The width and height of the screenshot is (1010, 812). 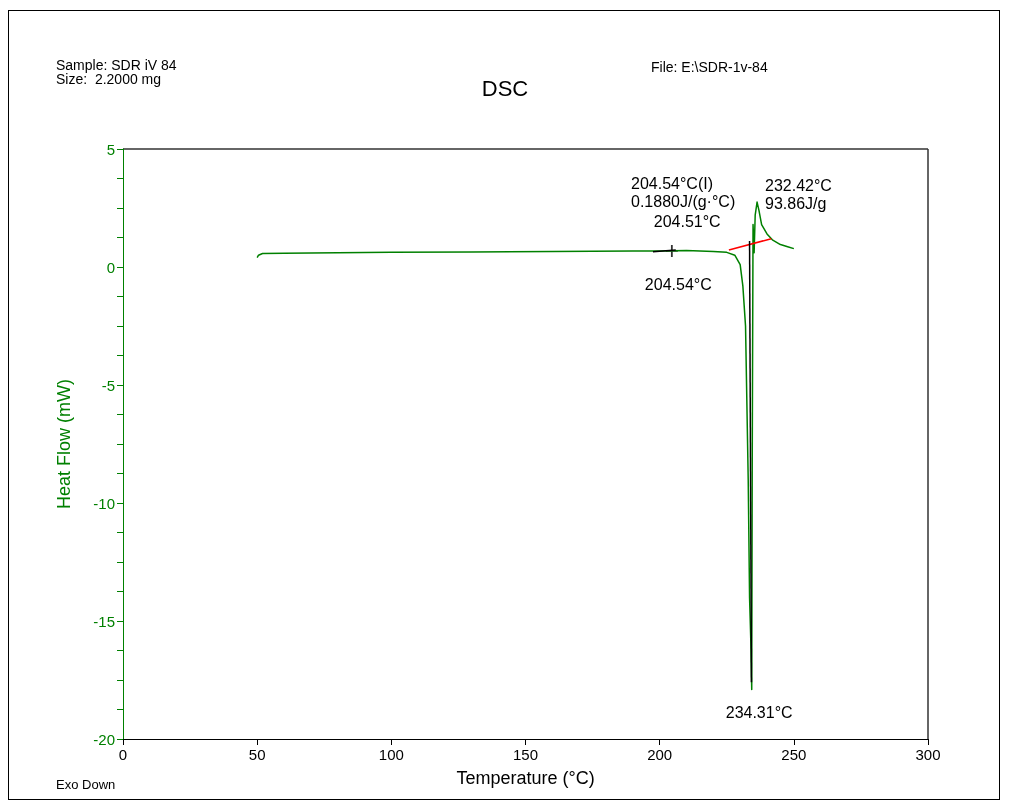 What do you see at coordinates (64, 444) in the screenshot?
I see `y-axis-title: Heat Flow (mW)` at bounding box center [64, 444].